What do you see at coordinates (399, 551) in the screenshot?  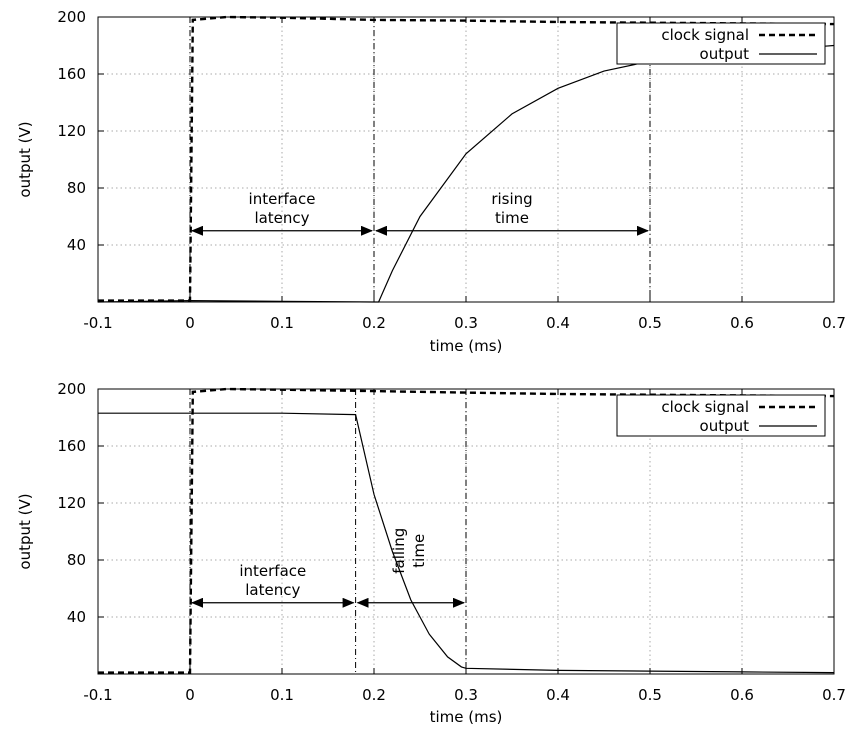 I see `annotation-label: falling` at bounding box center [399, 551].